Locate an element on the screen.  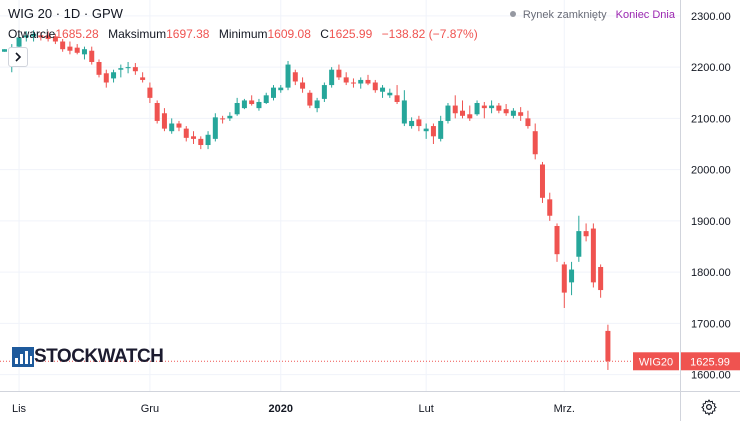
interval-label: 1D is located at coordinates (72, 13).